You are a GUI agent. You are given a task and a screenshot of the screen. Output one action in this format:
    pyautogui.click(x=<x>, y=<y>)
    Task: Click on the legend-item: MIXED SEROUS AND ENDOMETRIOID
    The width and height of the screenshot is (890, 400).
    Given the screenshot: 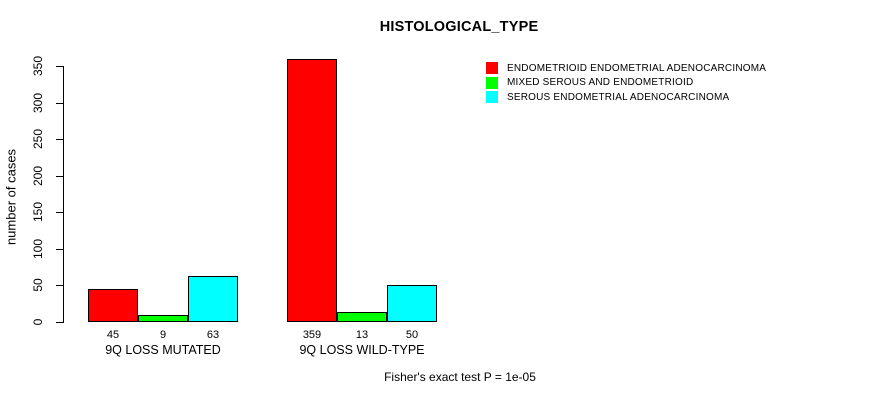 What is the action you would take?
    pyautogui.click(x=626, y=82)
    